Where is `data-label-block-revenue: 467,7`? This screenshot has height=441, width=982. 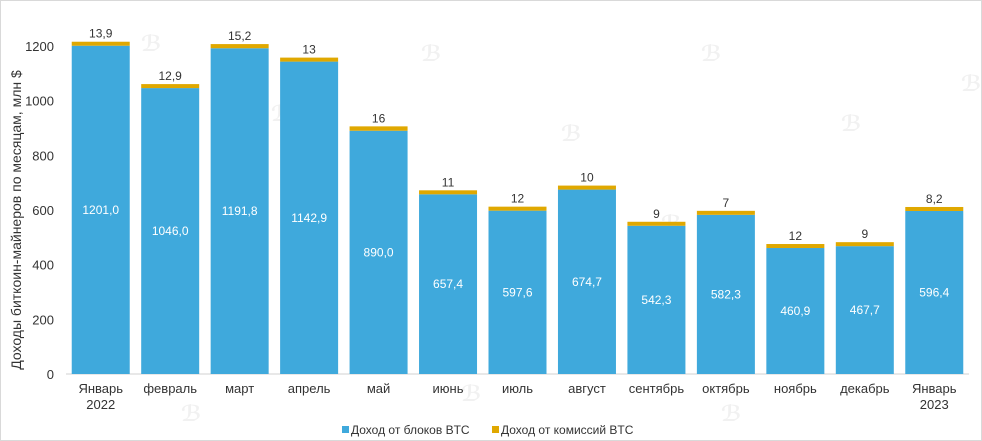
data-label-block-revenue: 467,7 is located at coordinates (865, 310).